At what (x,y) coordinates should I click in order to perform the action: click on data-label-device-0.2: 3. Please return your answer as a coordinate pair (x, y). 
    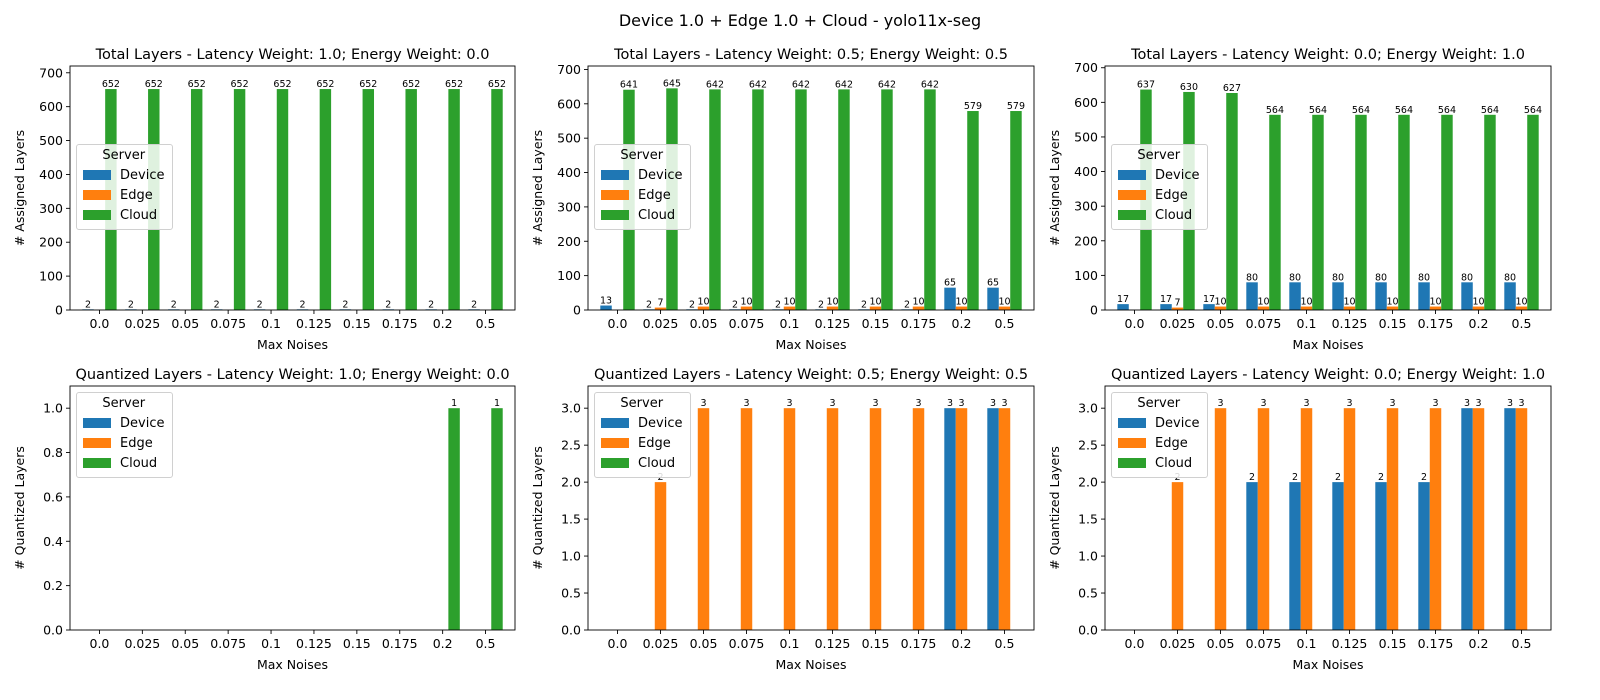
    Looking at the image, I should click on (1467, 403).